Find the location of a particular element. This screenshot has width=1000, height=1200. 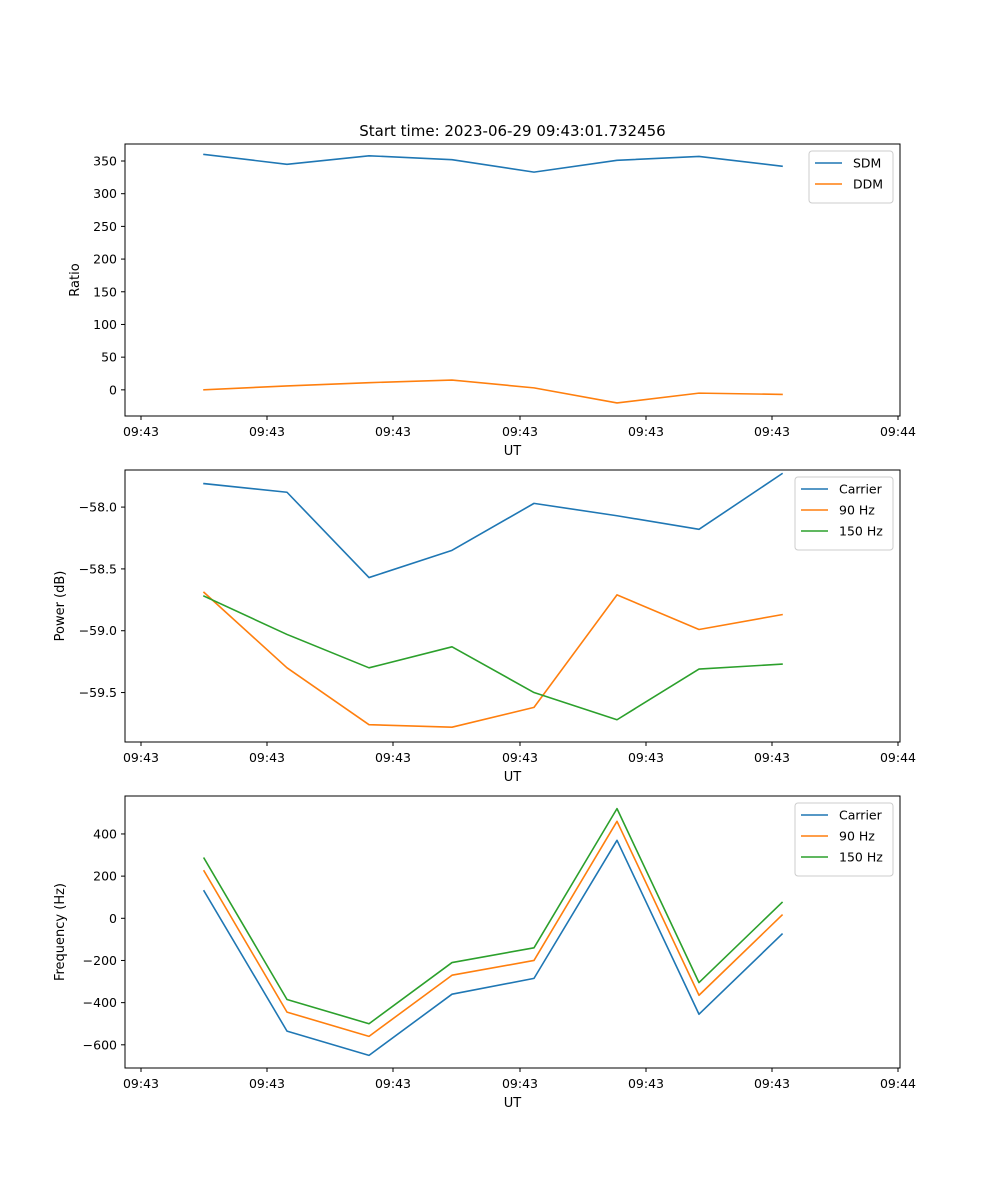

y-axis-label: Ratio is located at coordinates (75, 279).